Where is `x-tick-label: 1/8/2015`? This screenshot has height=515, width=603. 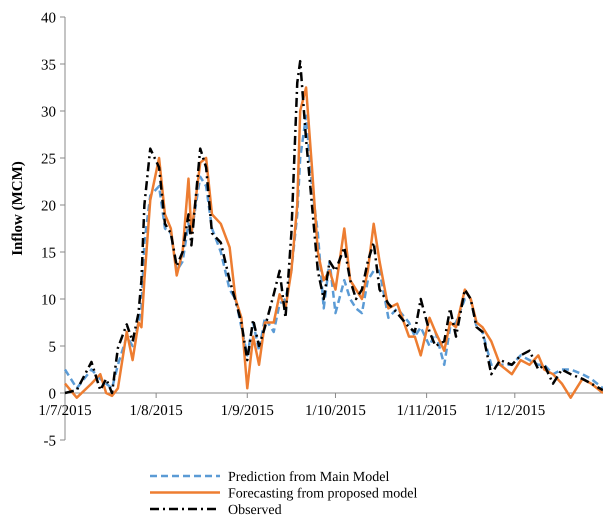 x-tick-label: 1/8/2015 is located at coordinates (156, 411).